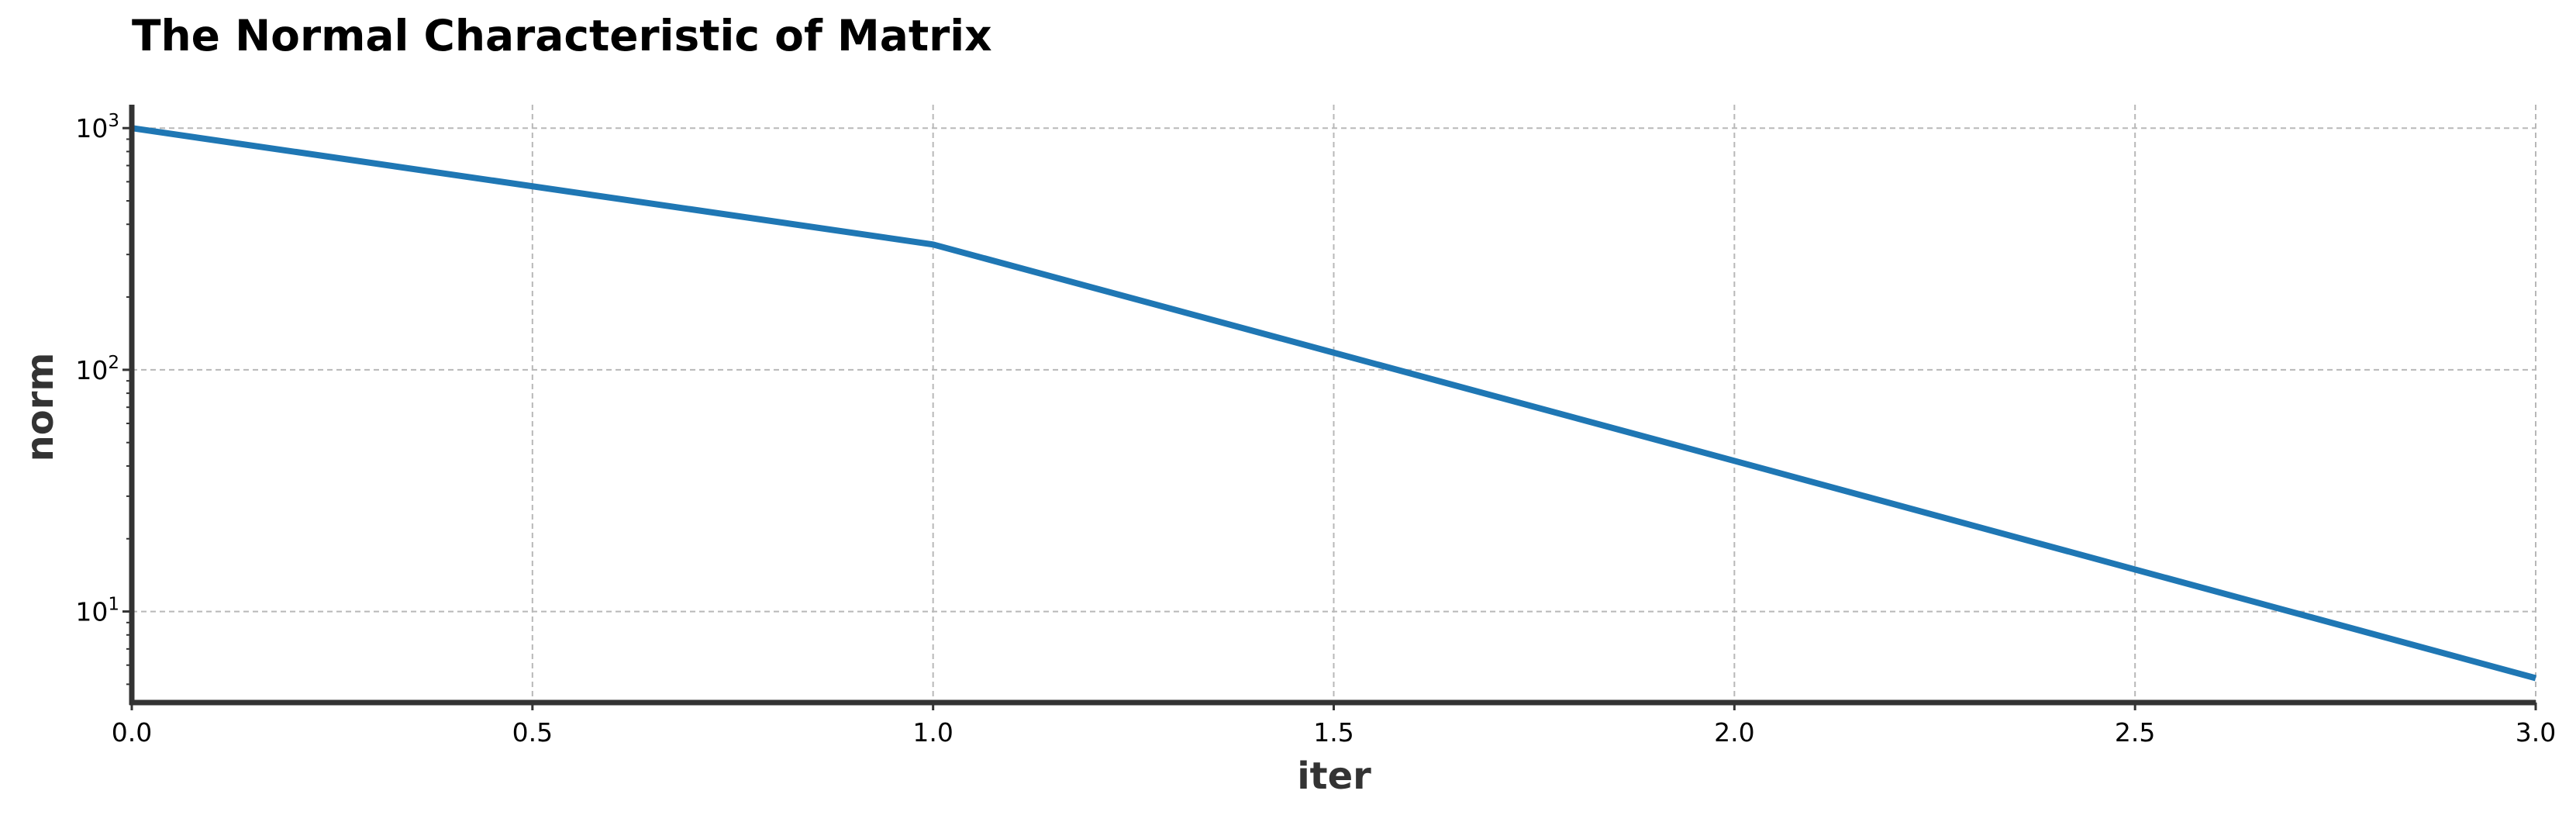  I want to click on x-axis-label: iter, so click(1334, 777).